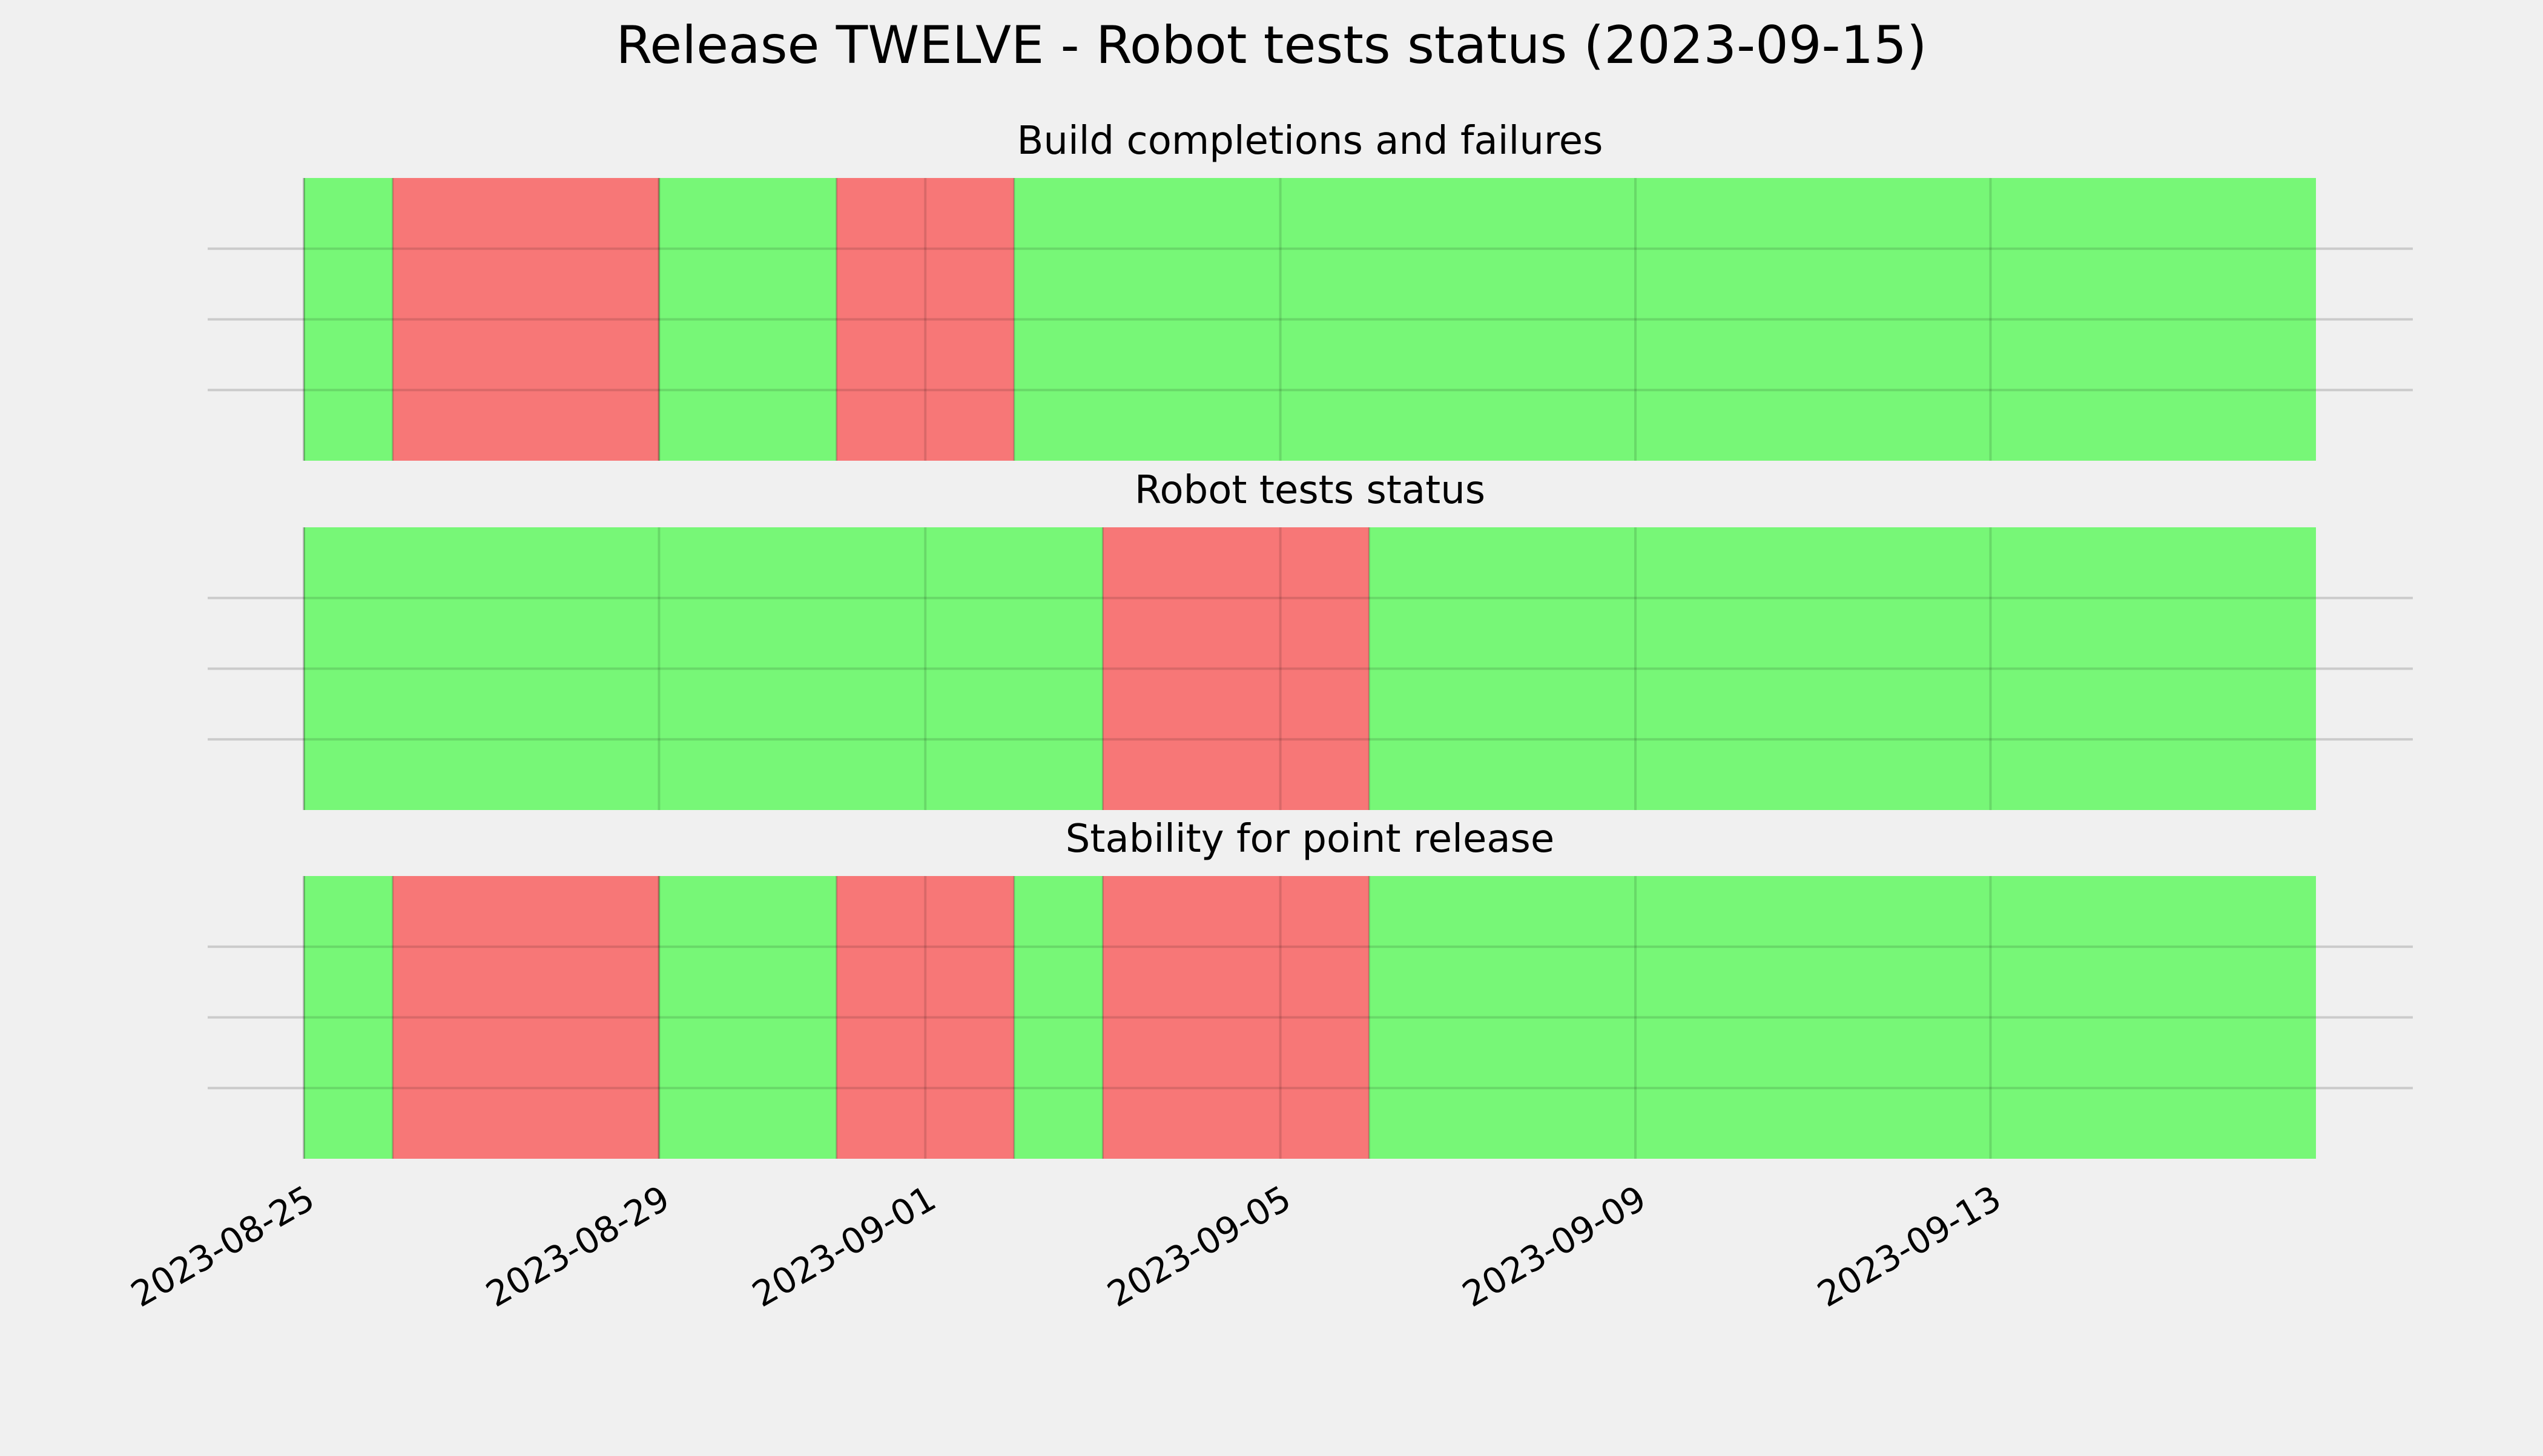 This screenshot has width=2543, height=1456. What do you see at coordinates (1199, 1246) in the screenshot?
I see `x-tick-label: 2023-09-05` at bounding box center [1199, 1246].